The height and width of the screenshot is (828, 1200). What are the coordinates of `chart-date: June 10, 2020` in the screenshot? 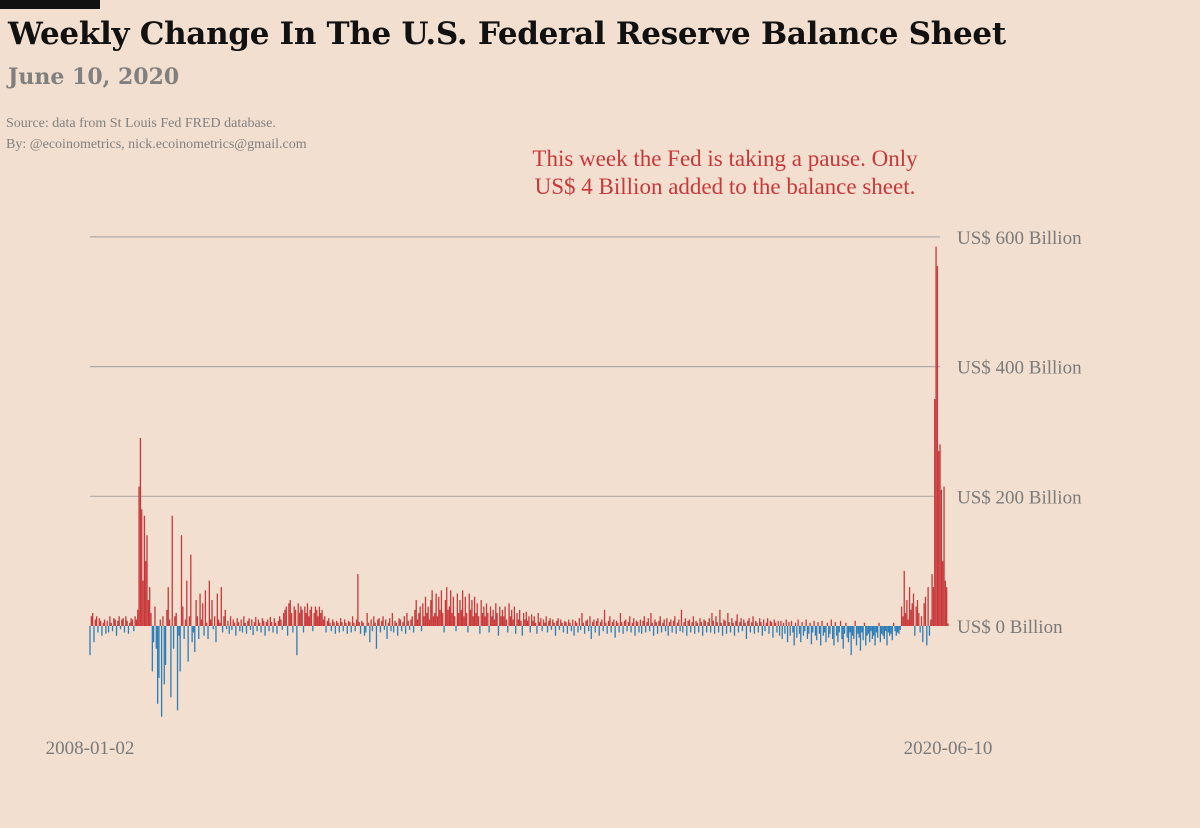 It's located at (94, 77).